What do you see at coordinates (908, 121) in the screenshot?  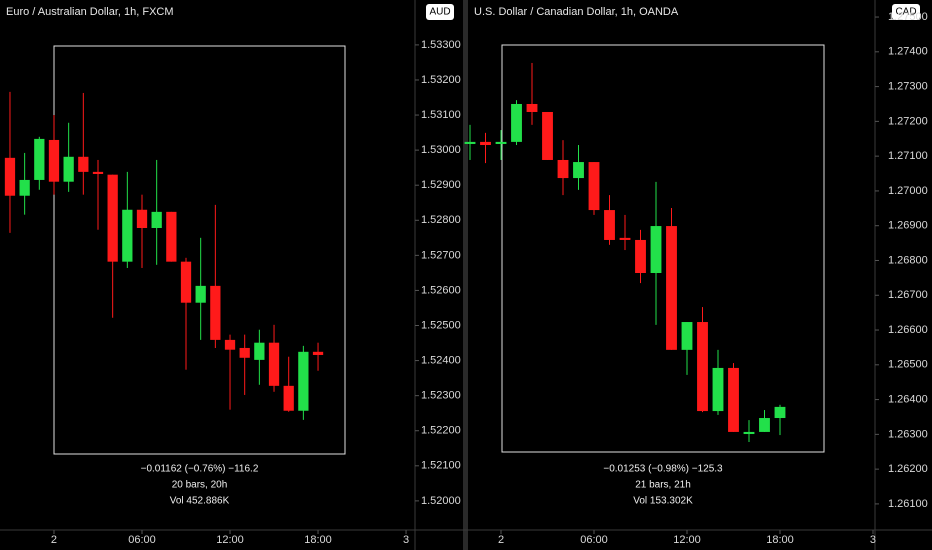 I see `y-tick-label: 1.27200` at bounding box center [908, 121].